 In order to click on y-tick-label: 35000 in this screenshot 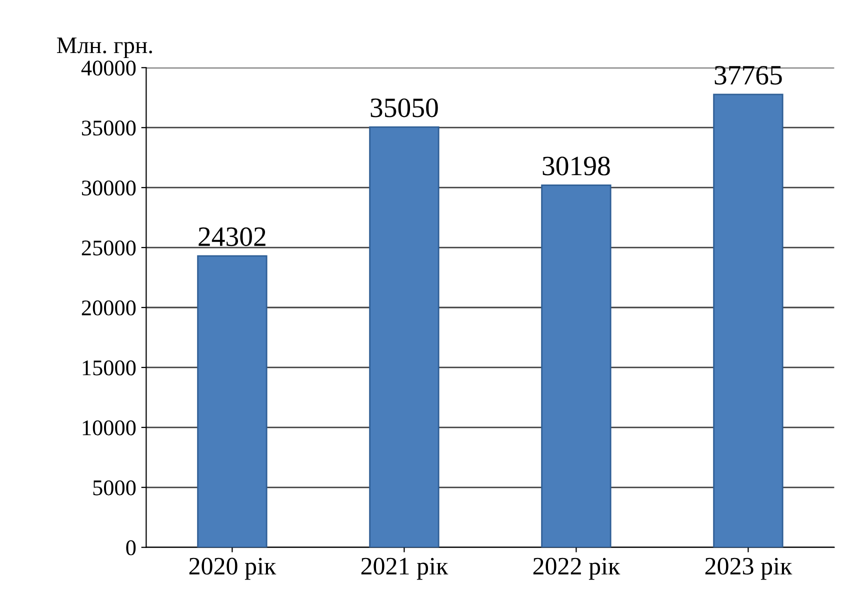, I will do `click(109, 128)`.